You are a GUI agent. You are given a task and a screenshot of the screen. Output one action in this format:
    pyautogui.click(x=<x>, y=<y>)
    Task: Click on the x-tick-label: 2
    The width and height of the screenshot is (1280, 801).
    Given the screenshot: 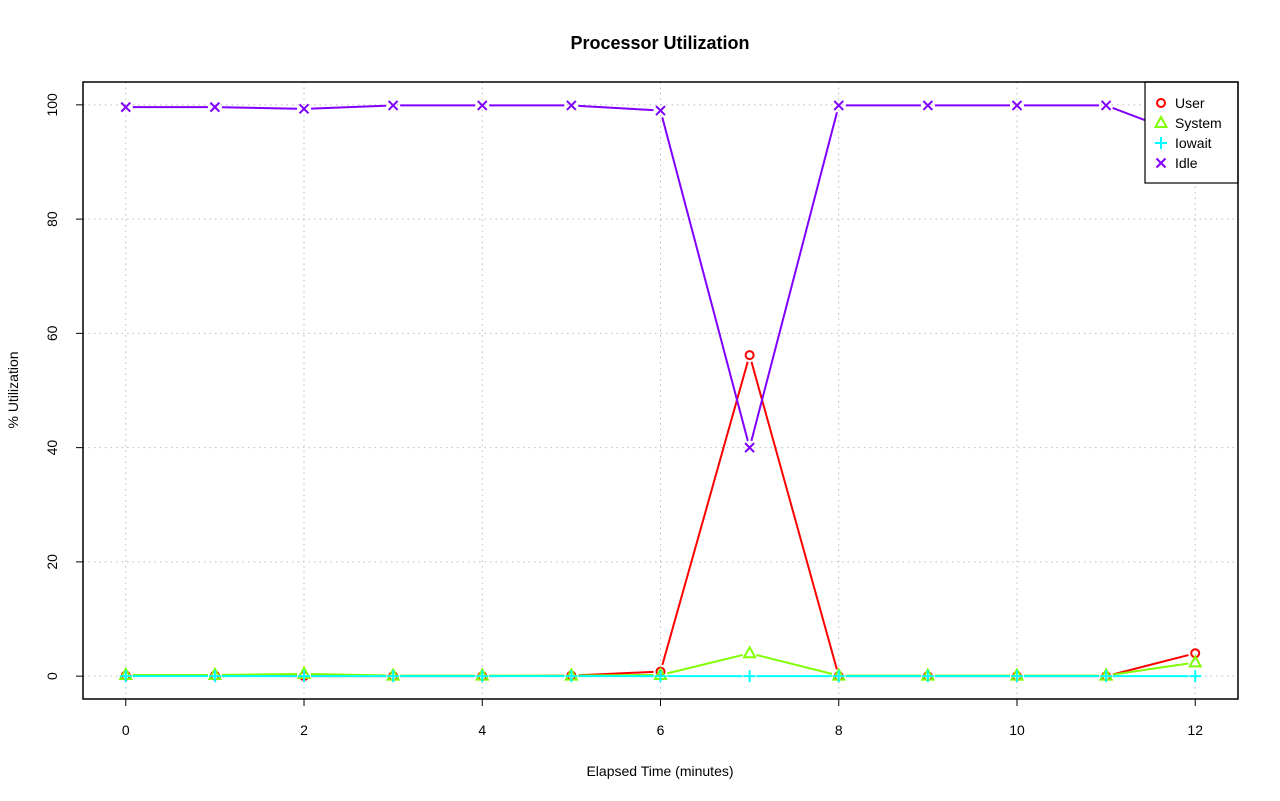 What is the action you would take?
    pyautogui.click(x=304, y=730)
    